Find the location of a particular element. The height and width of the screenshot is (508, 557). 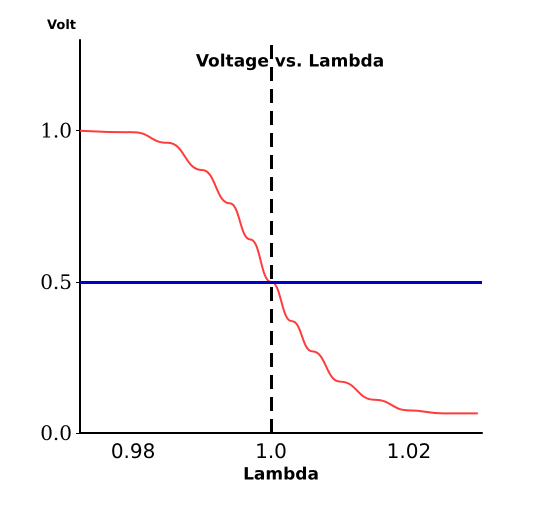

y-tick-label: 0.5 is located at coordinates (56, 282).